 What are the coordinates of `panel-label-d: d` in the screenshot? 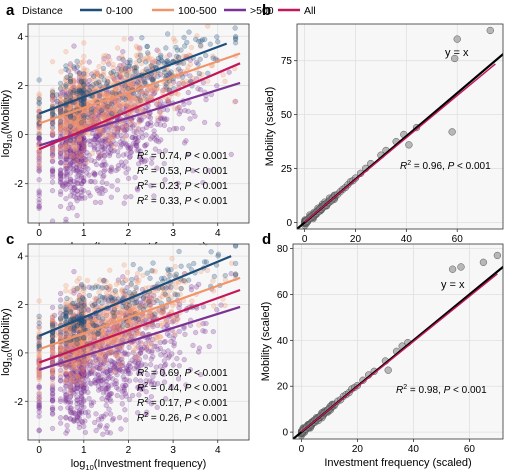 It's located at (266, 239).